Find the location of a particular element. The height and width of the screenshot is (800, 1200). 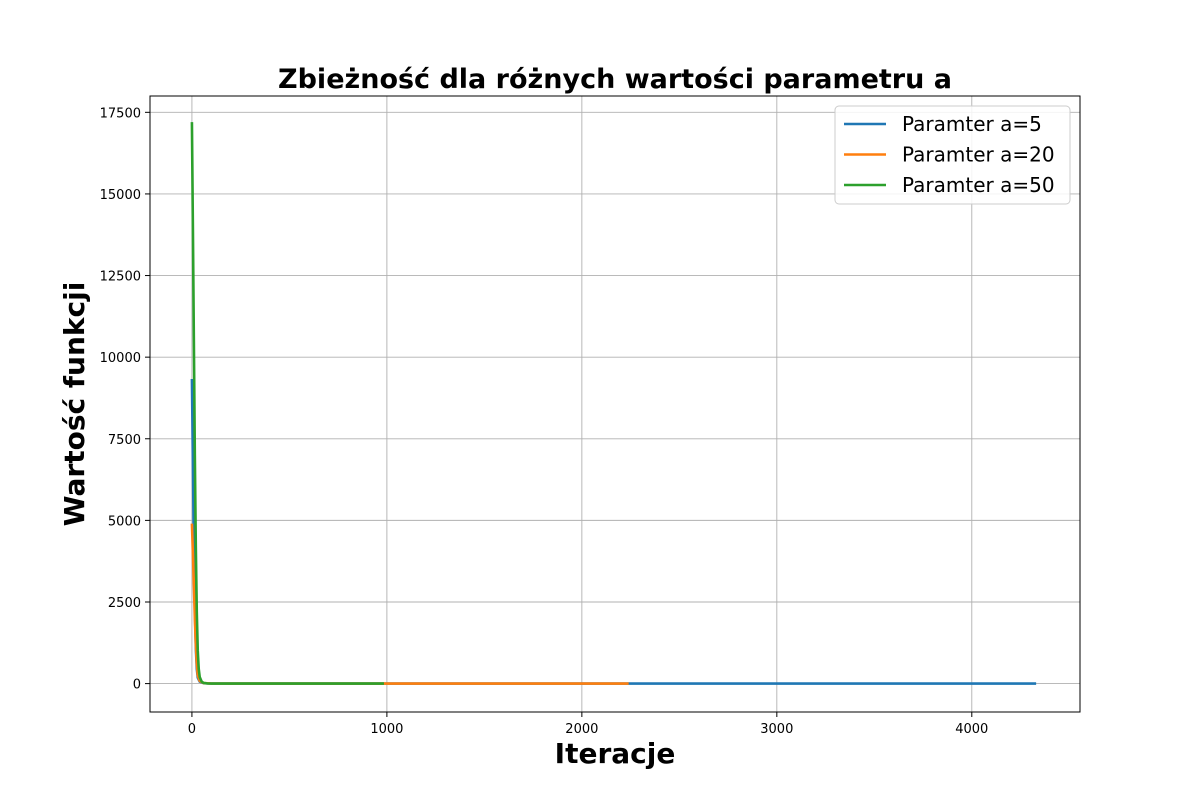

legend-label-2: Paramter a=20 is located at coordinates (978, 155).